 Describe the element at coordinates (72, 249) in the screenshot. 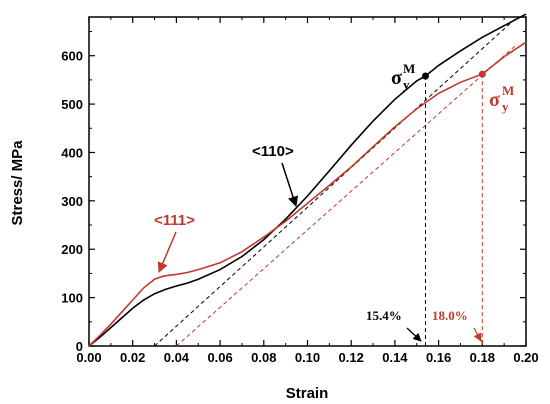

I see `y-tick-label: 200` at that location.